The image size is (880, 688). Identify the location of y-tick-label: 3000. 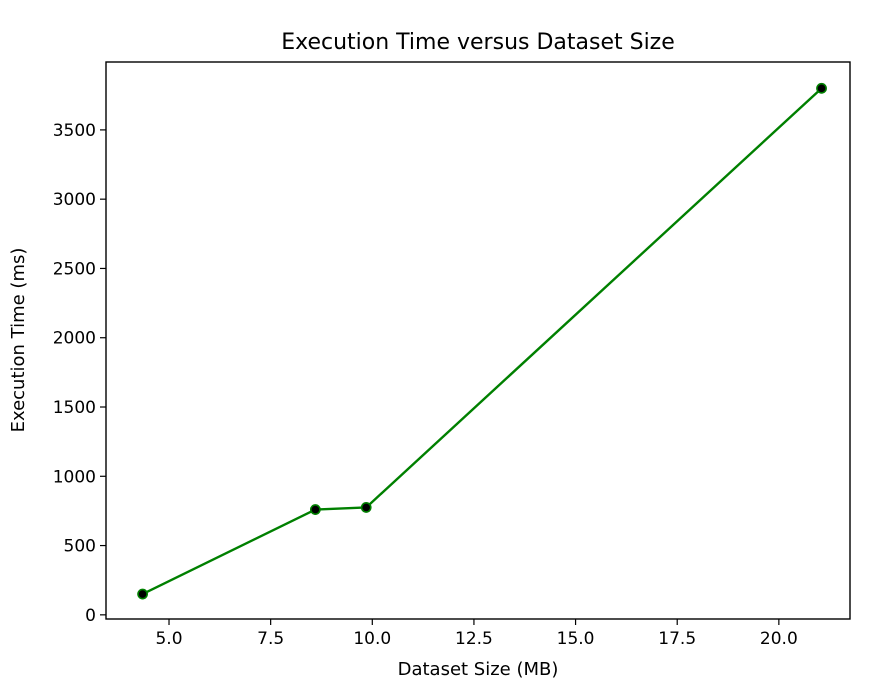
(74, 200).